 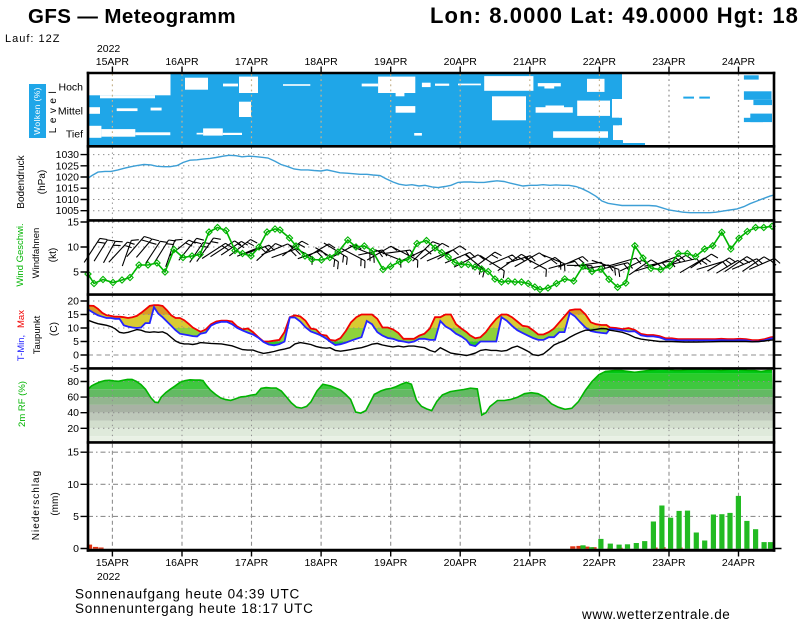 What do you see at coordinates (21, 319) in the screenshot?
I see `svg-text: Max` at bounding box center [21, 319].